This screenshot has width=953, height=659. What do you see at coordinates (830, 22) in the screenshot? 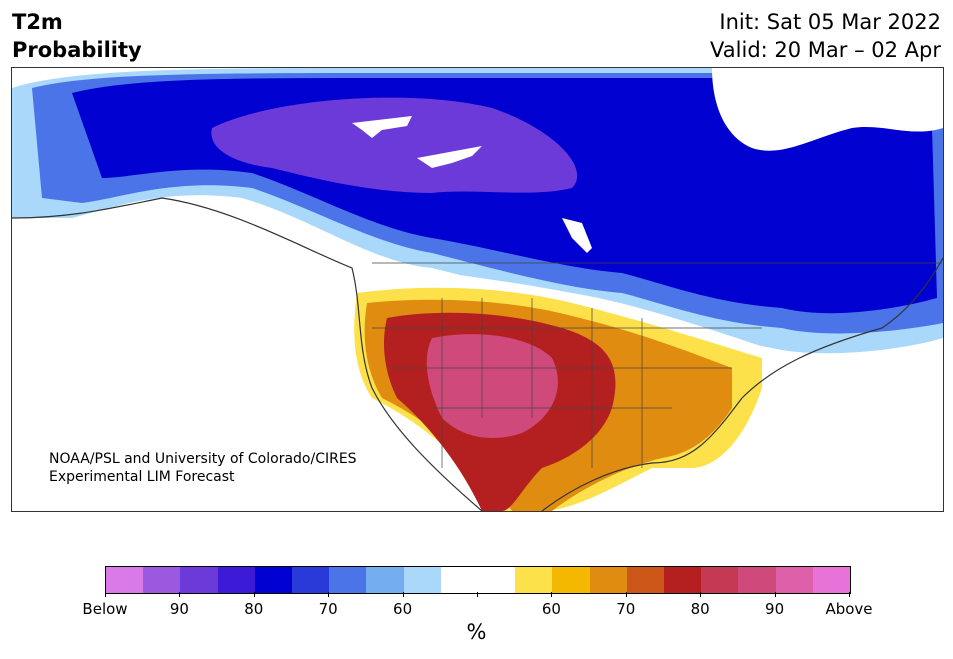
I see `init-date: Init: Sat 05 Mar 2022` at bounding box center [830, 22].